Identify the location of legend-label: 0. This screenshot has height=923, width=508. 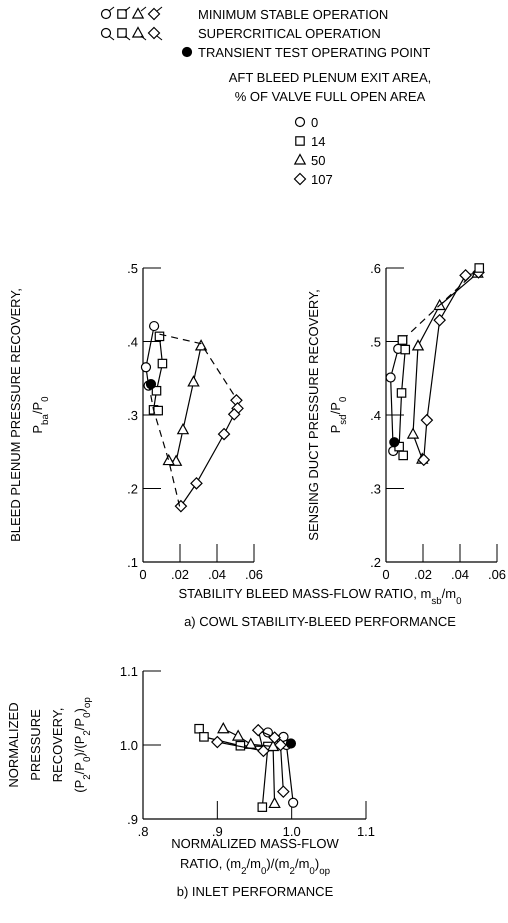
(314, 122).